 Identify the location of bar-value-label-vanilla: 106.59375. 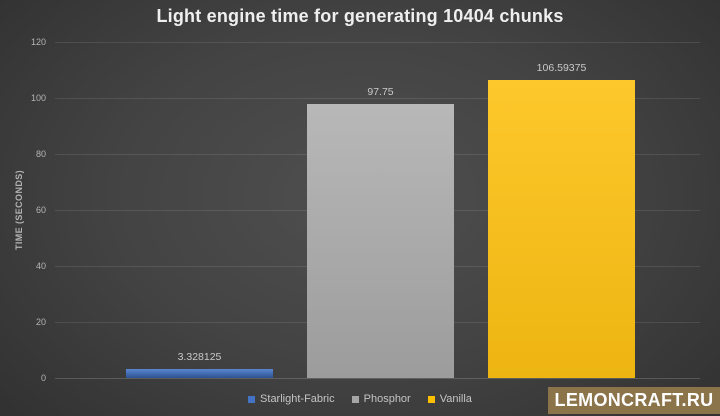
(561, 67).